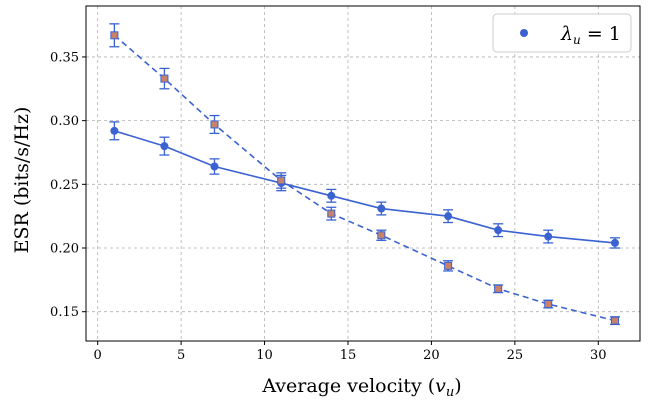 The width and height of the screenshot is (656, 401). I want to click on x-tick-label: 30, so click(598, 355).